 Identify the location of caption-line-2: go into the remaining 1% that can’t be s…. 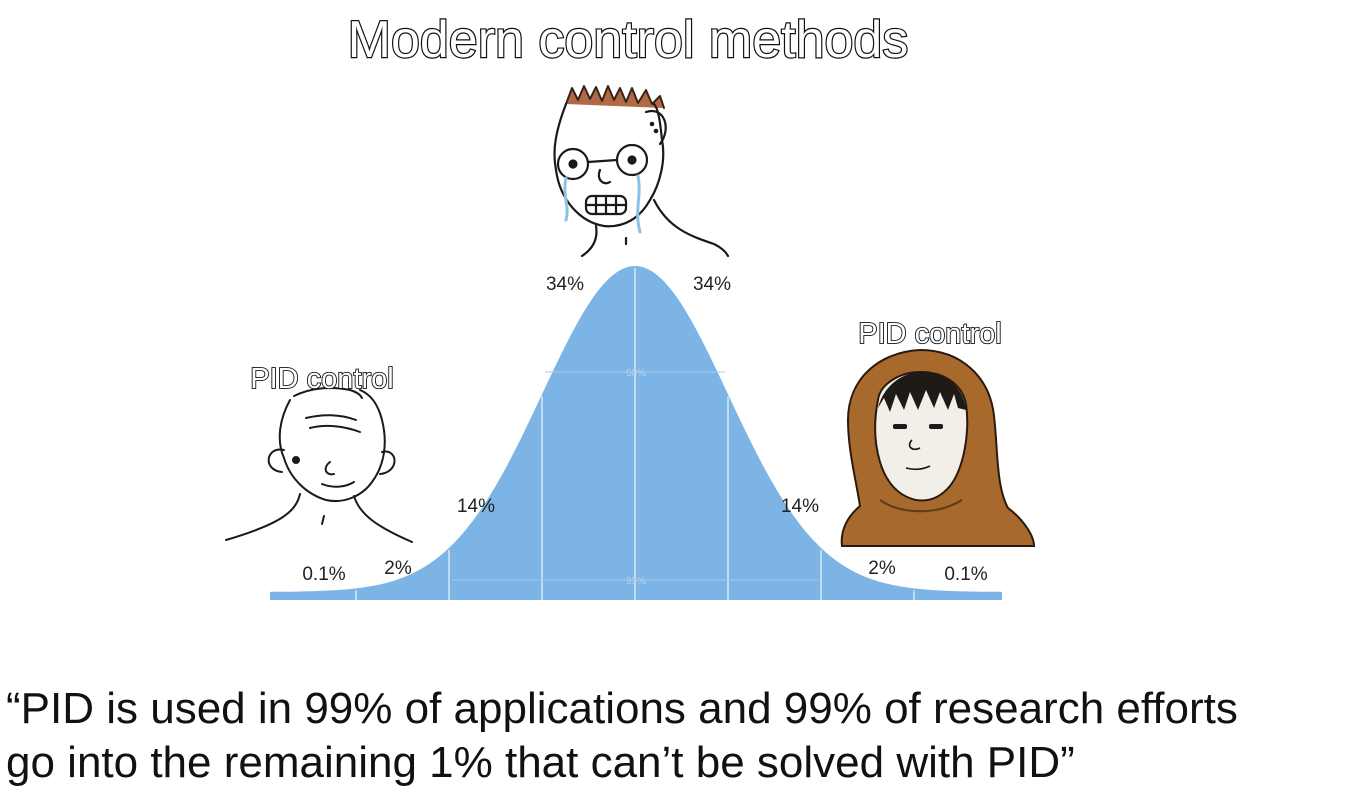
(540, 762).